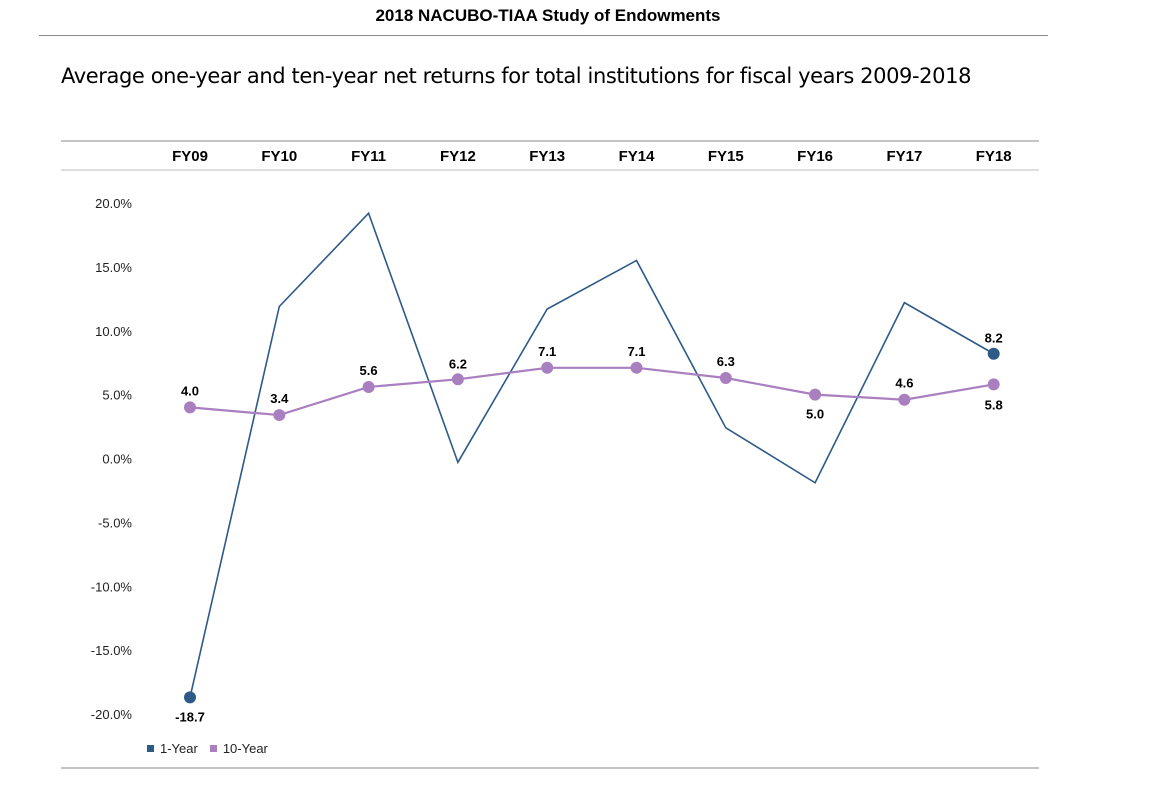  I want to click on y-tick-label: -10.0%, so click(112, 586).